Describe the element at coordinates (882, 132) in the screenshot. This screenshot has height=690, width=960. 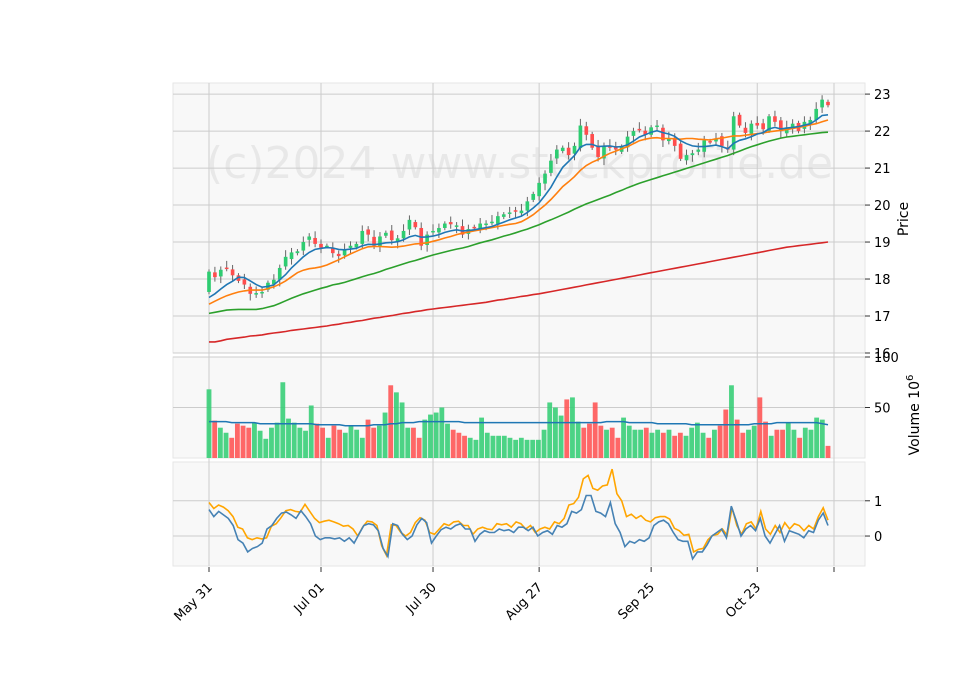
I see `price-tick-label: 22` at that location.